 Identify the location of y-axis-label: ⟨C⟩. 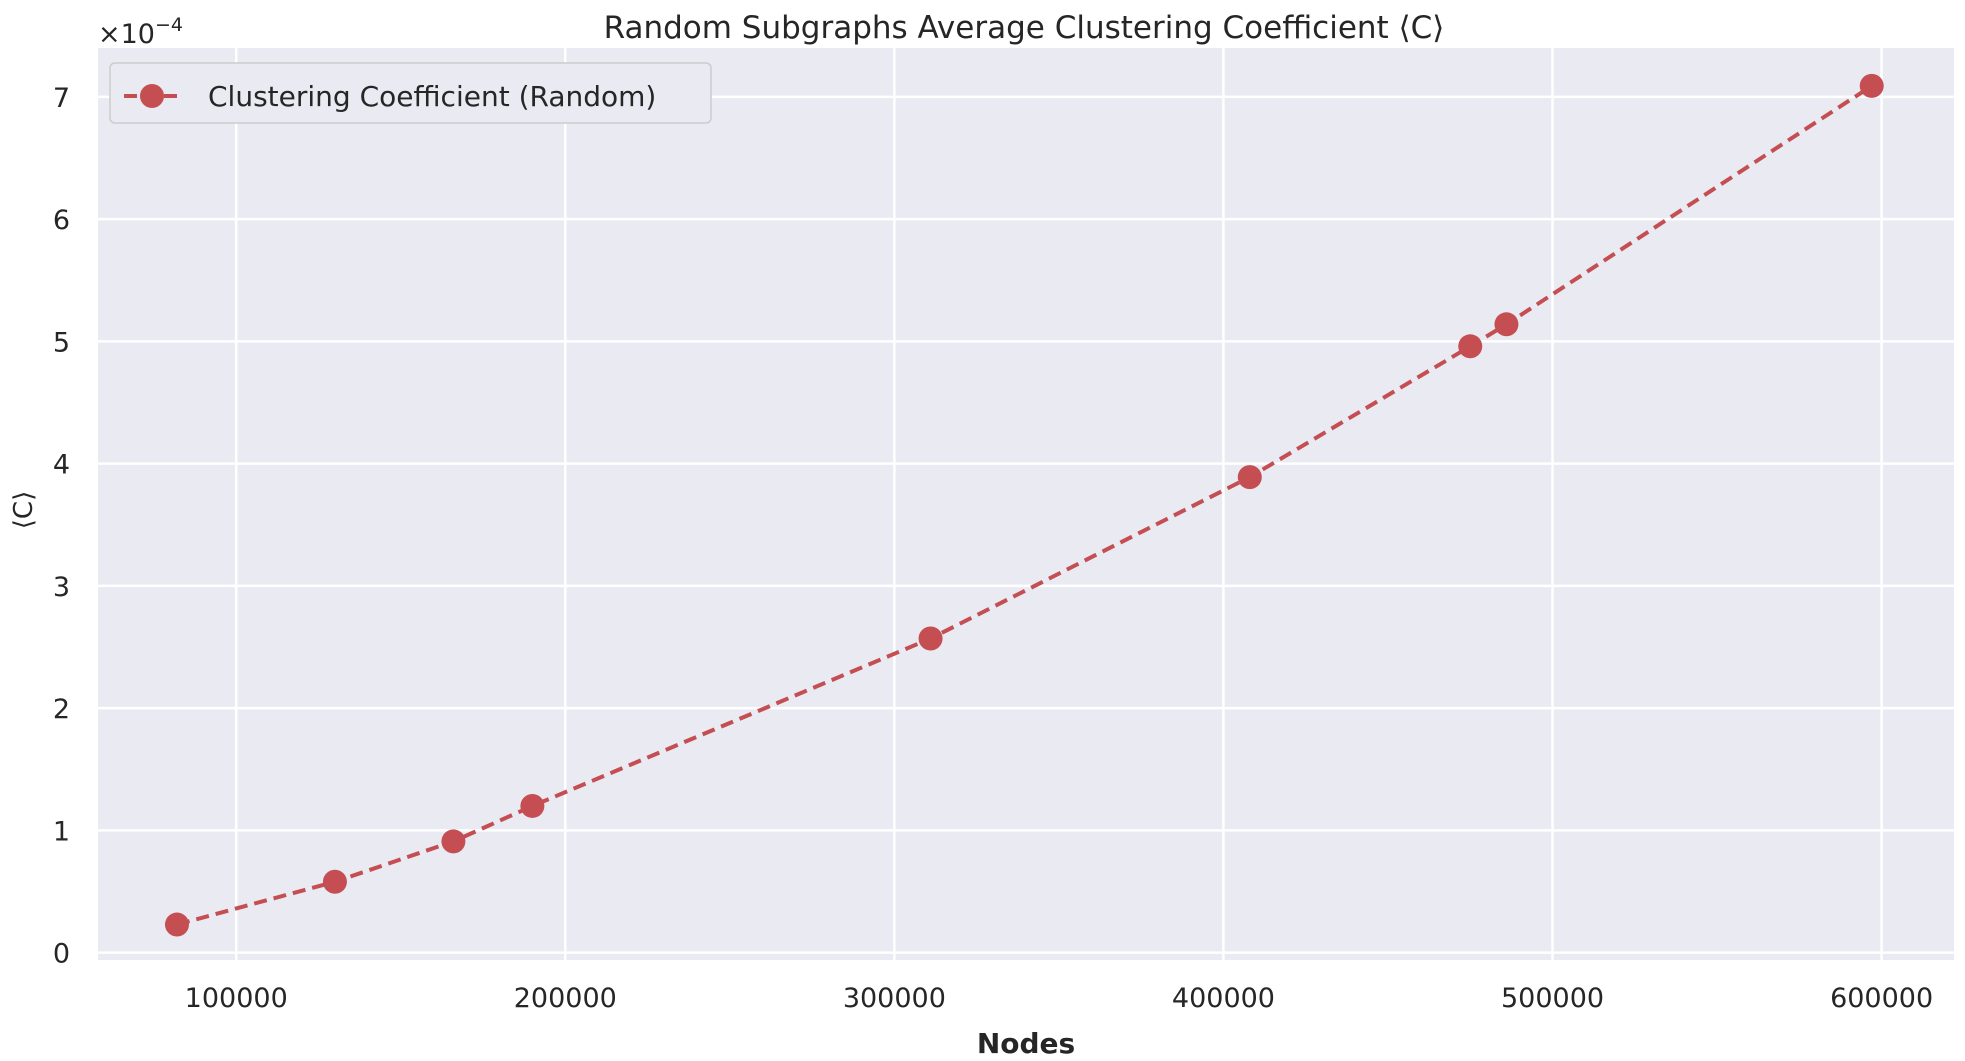
(24, 510).